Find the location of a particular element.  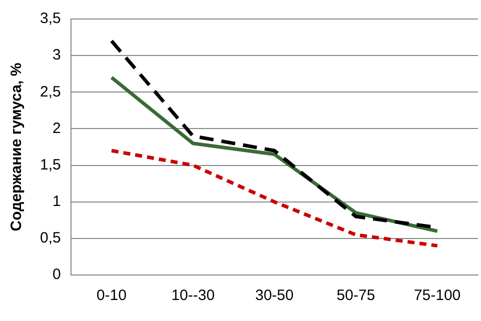

y-tick-label: 1,5 is located at coordinates (50, 165).